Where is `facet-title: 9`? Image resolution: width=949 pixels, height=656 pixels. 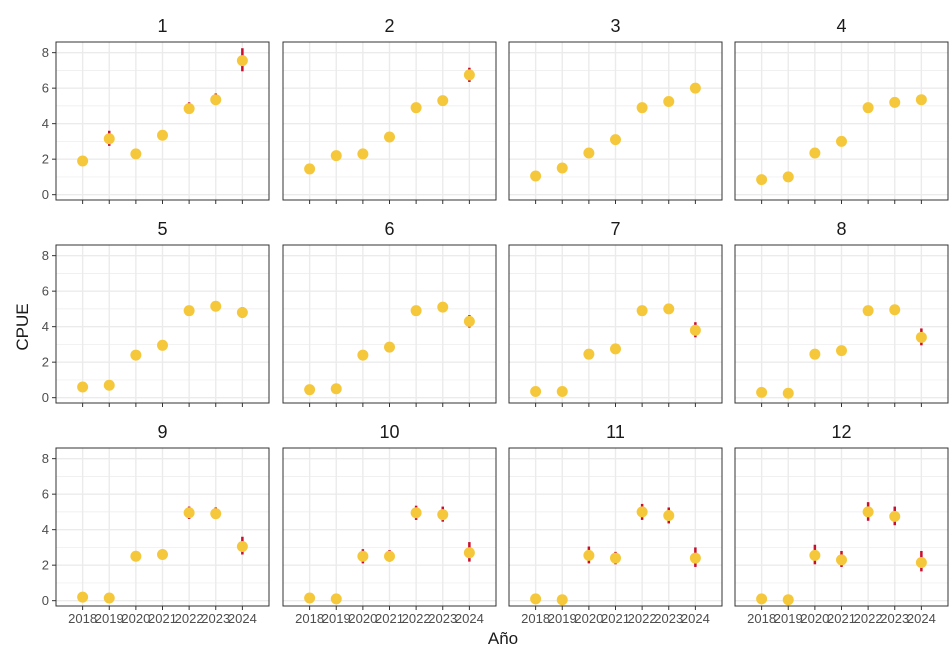 facet-title: 9 is located at coordinates (162, 432).